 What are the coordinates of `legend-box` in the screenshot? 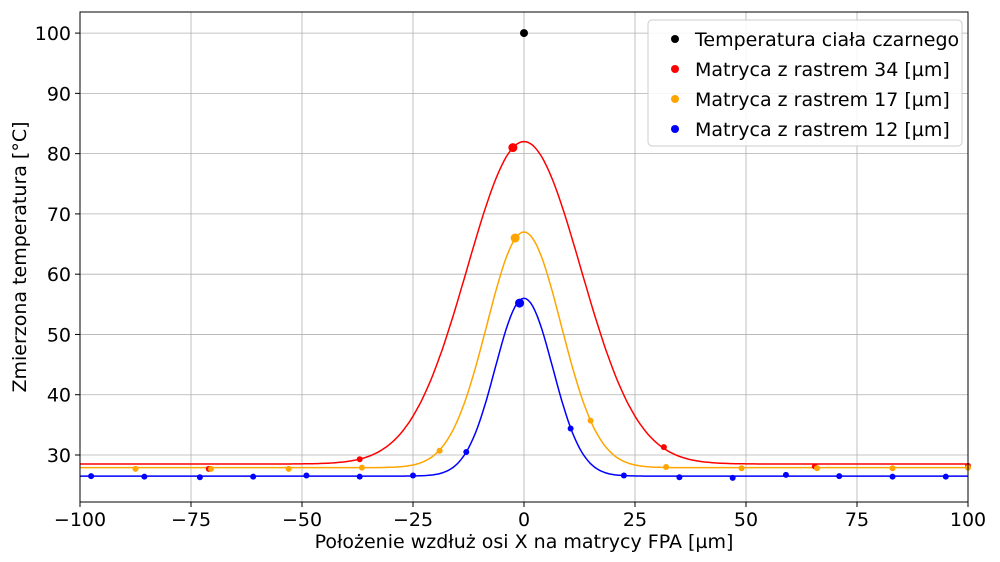 It's located at (805, 83).